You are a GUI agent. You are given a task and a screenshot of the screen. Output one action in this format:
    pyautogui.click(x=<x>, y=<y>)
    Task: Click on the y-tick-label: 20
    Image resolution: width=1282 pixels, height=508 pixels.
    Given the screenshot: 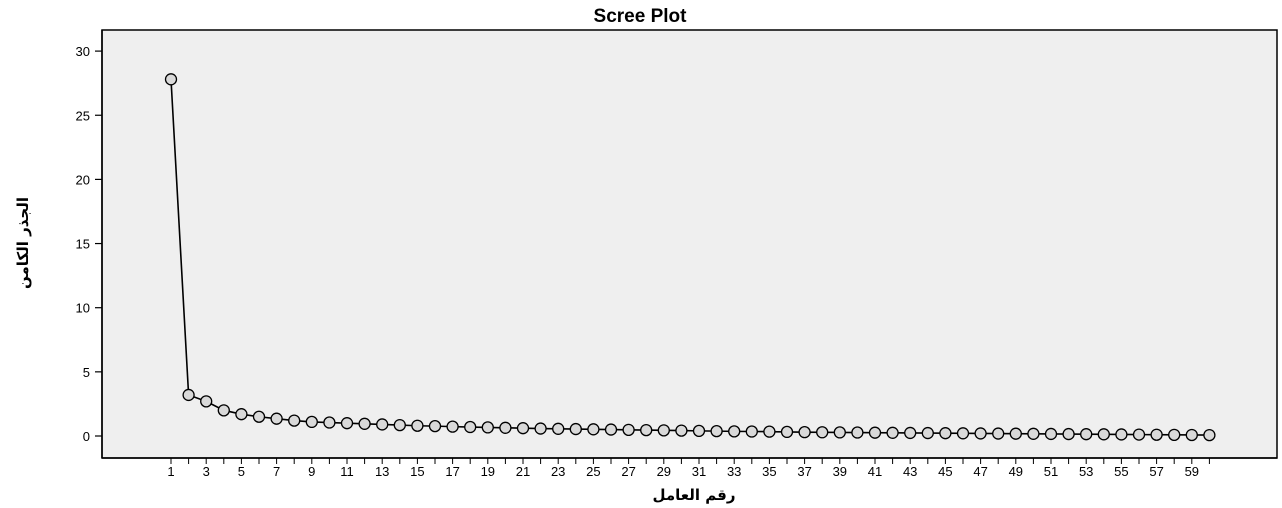 What is the action you would take?
    pyautogui.click(x=83, y=179)
    